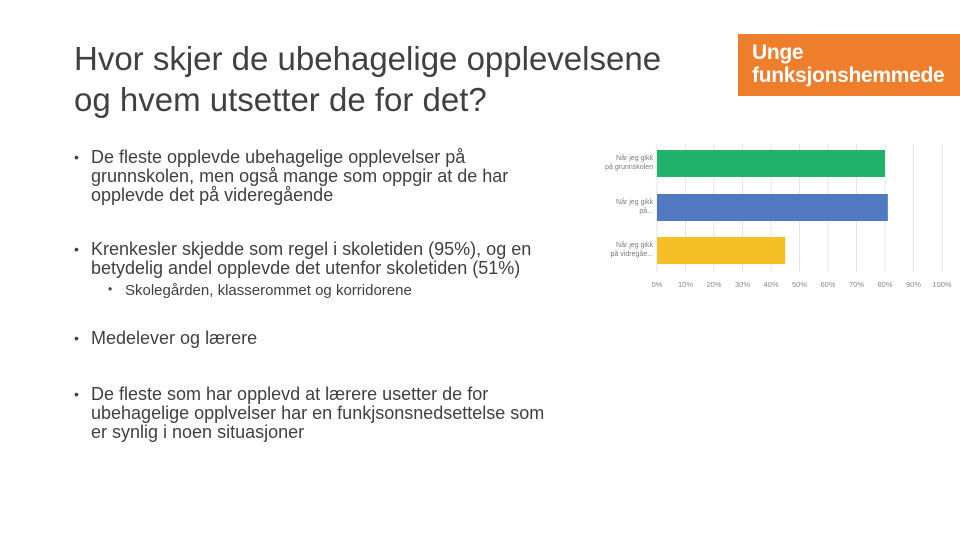 Image resolution: width=960 pixels, height=540 pixels. I want to click on bullet-item-perpetrators: • Medelever og lærere, so click(339, 338).